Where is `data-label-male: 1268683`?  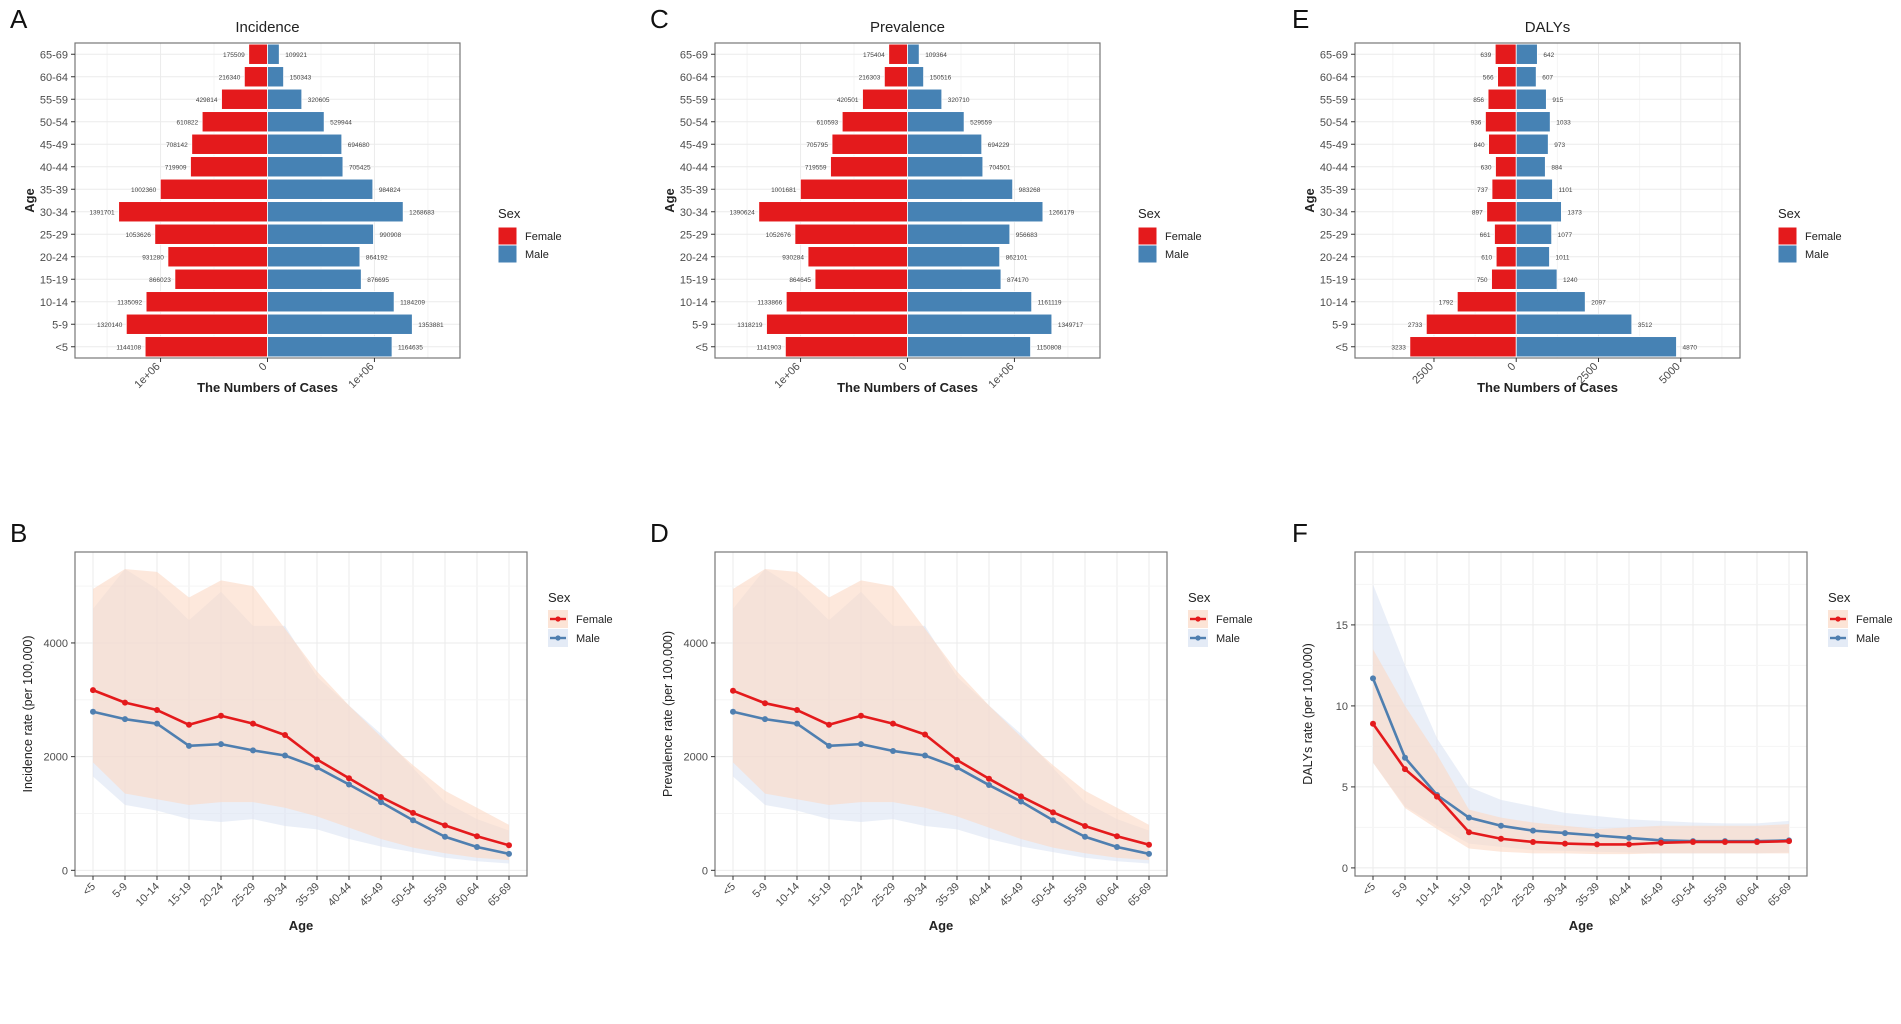 data-label-male: 1268683 is located at coordinates (422, 212).